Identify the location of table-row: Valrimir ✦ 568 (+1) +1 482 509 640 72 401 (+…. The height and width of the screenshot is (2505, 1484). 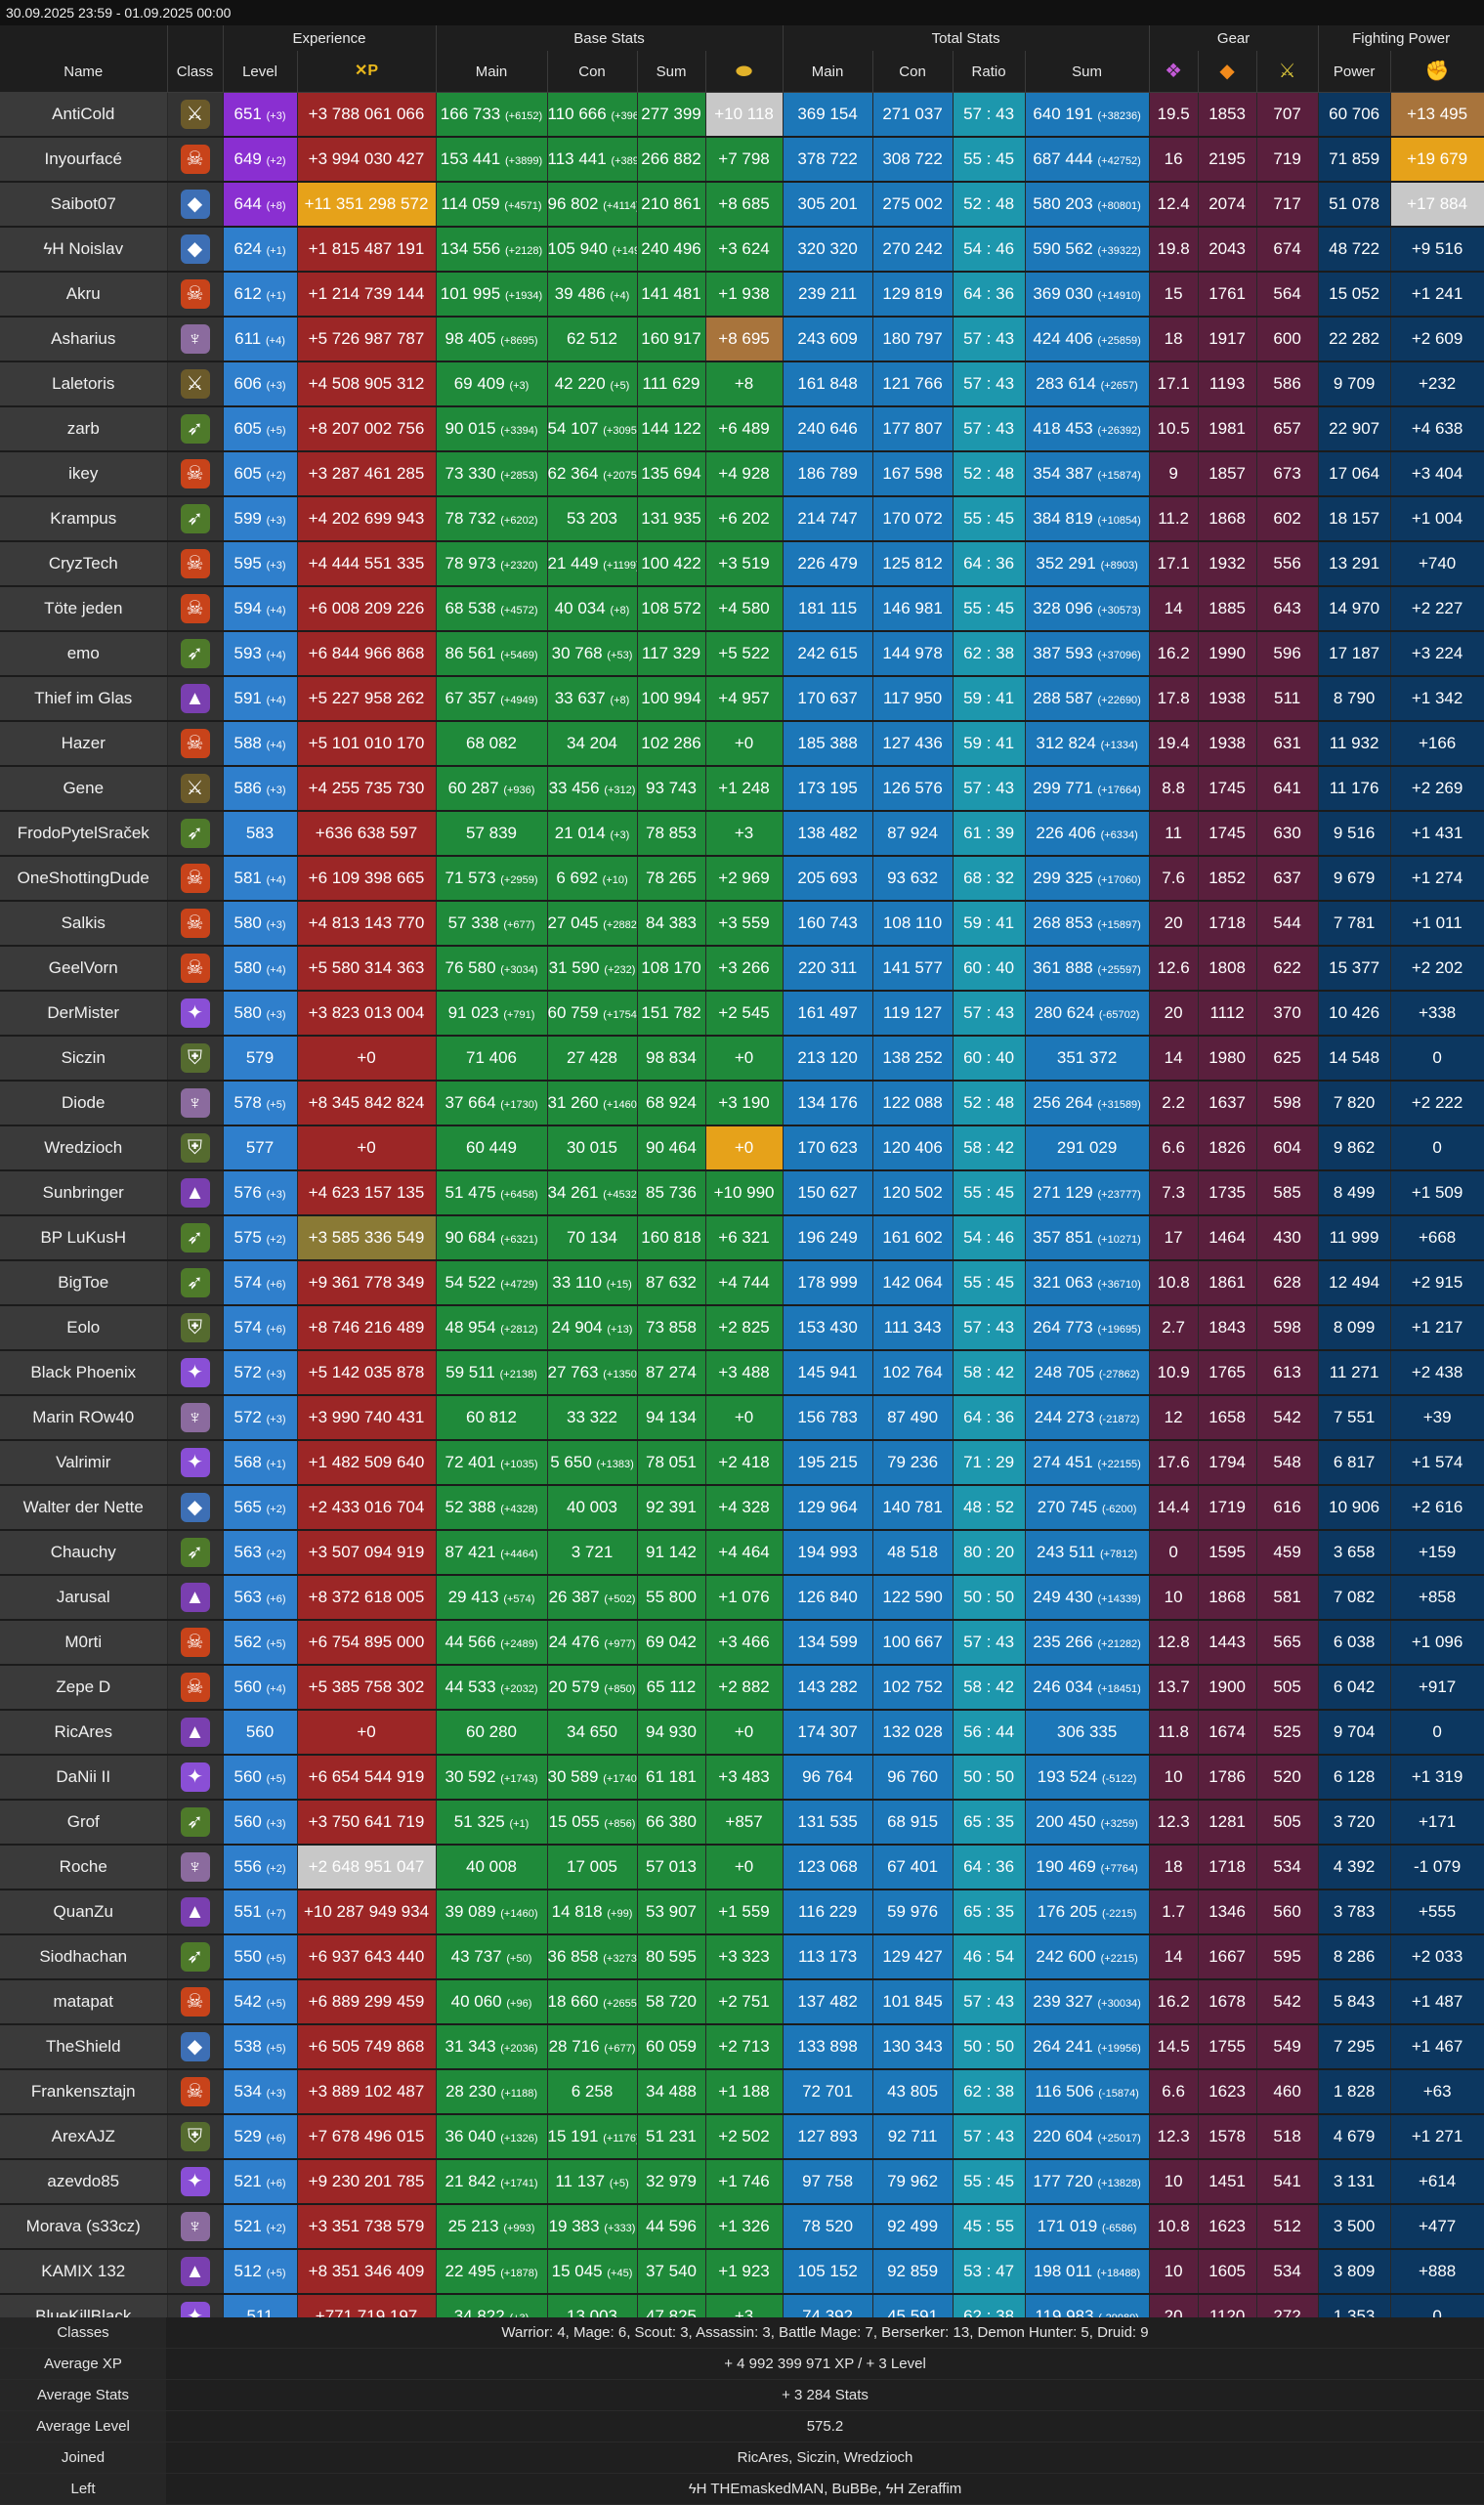
(742, 1463).